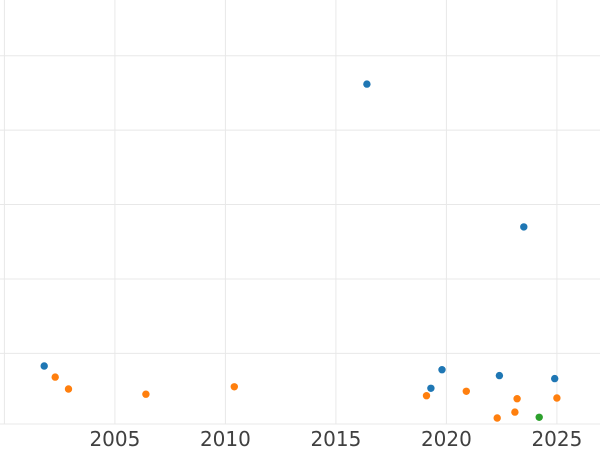 The width and height of the screenshot is (600, 450). Describe the element at coordinates (114, 438) in the screenshot. I see `x-tick-label: 2005` at that location.